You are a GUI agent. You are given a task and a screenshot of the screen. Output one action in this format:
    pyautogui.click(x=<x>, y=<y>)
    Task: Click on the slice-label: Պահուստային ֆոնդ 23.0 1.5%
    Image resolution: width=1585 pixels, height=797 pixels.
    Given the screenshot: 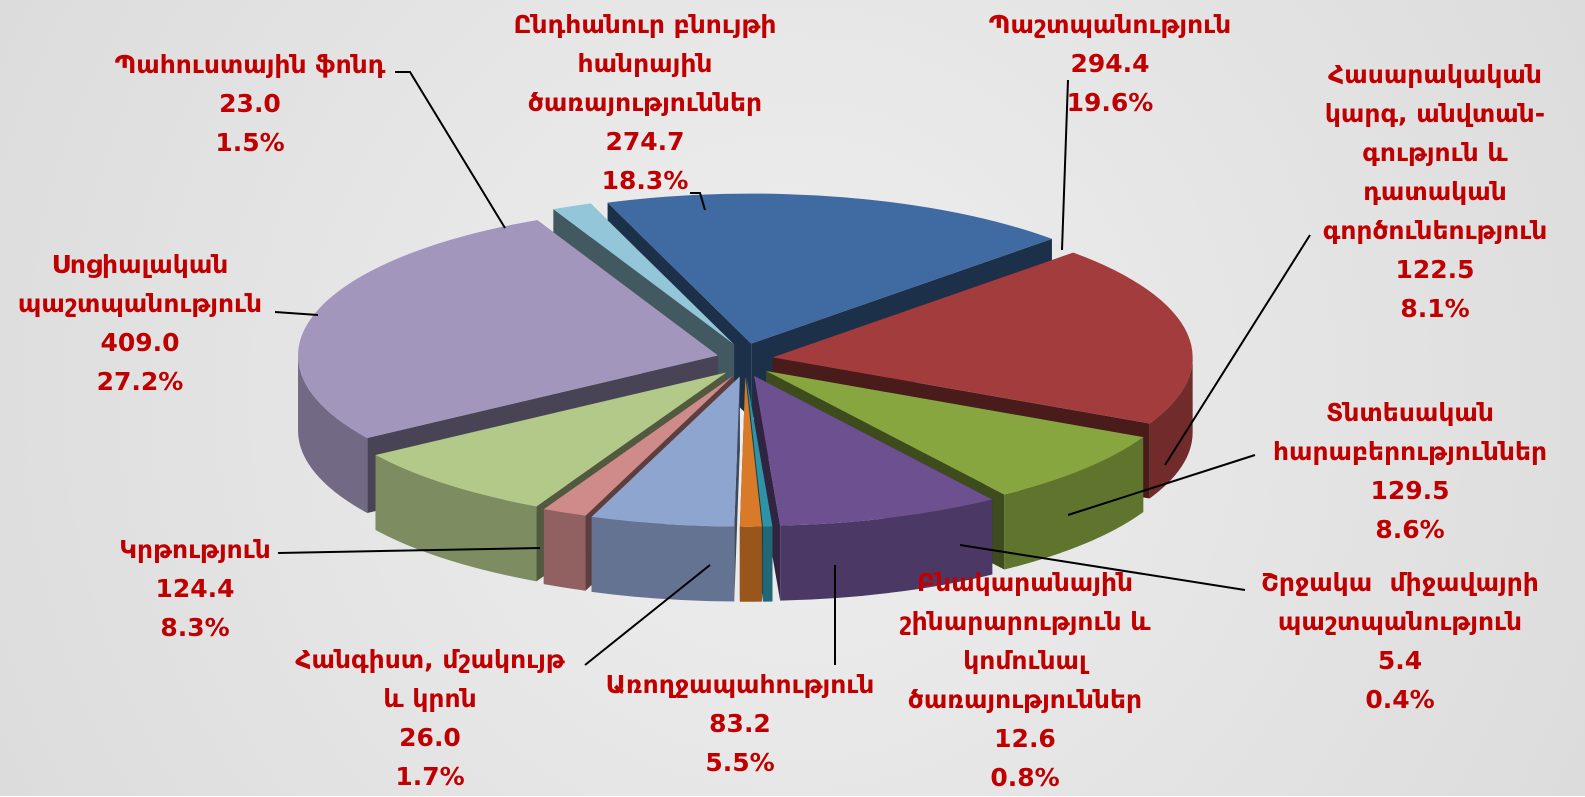 What is the action you would take?
    pyautogui.click(x=250, y=103)
    